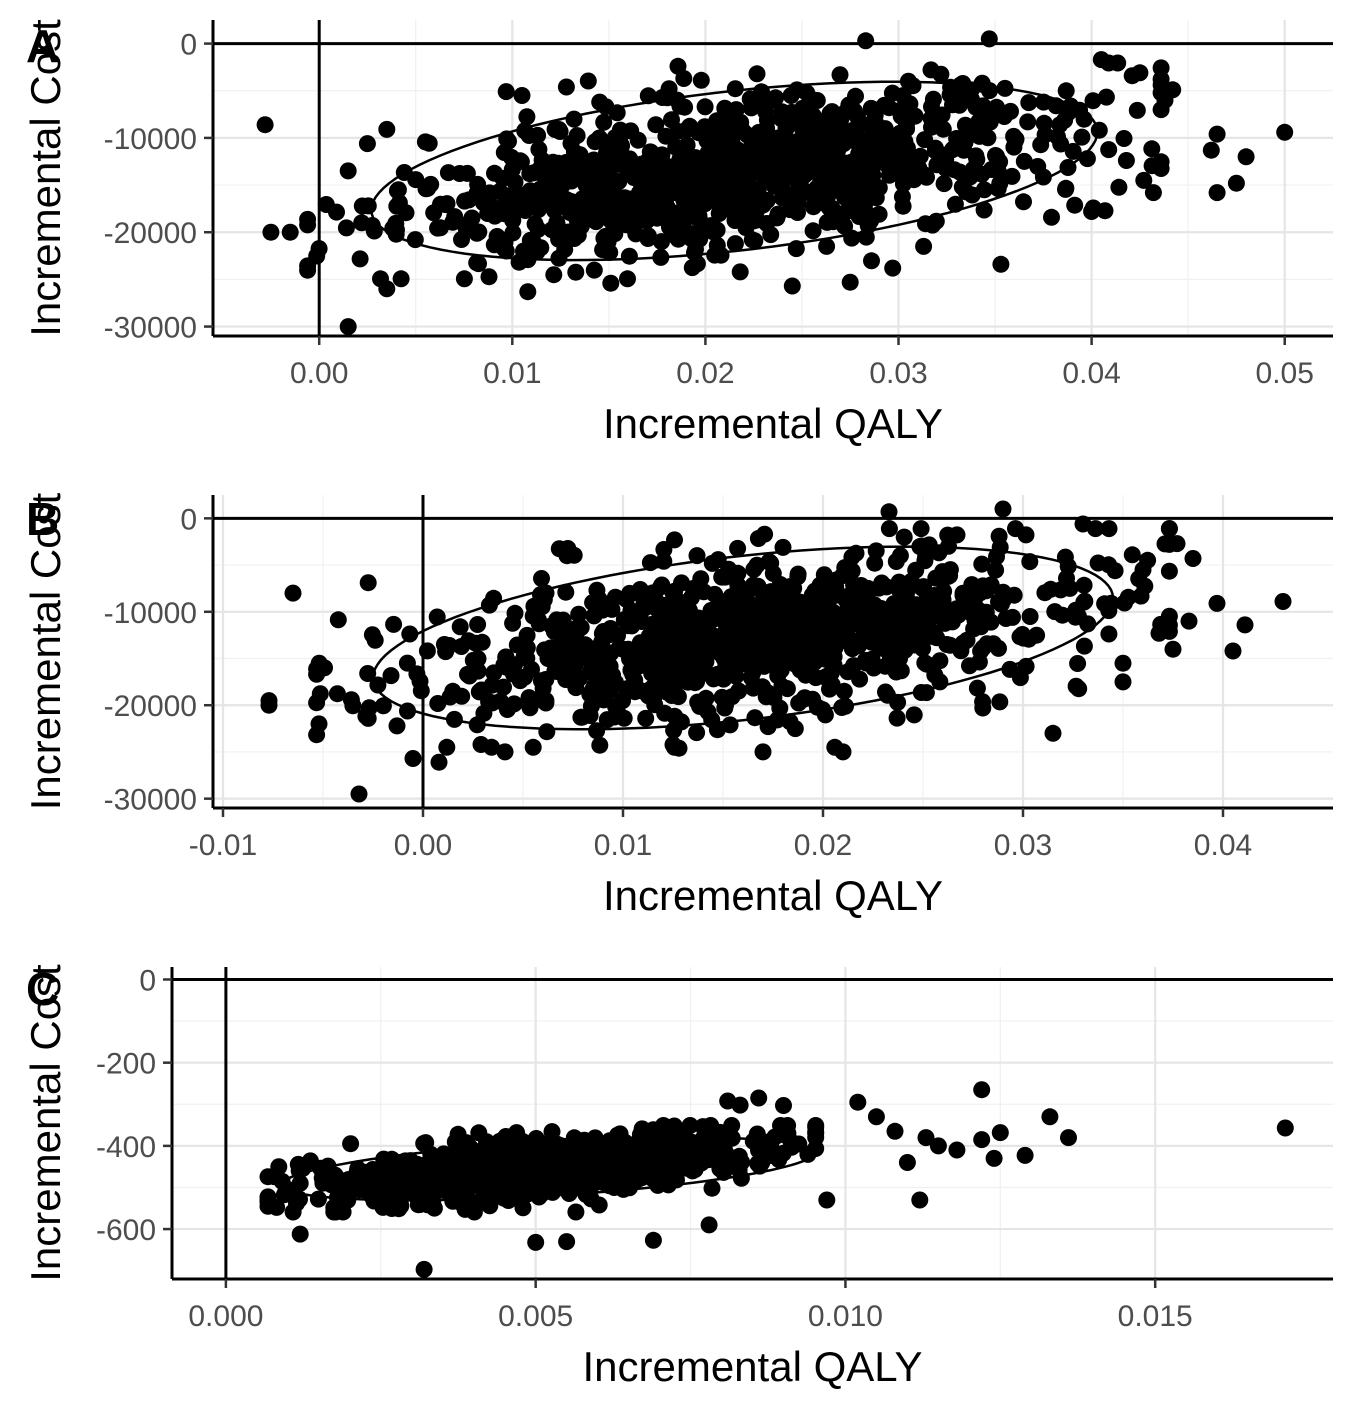 Image resolution: width=1356 pixels, height=1415 pixels. Describe the element at coordinates (752, 1366) in the screenshot. I see `x-axis-title: Incremental QALY` at that location.